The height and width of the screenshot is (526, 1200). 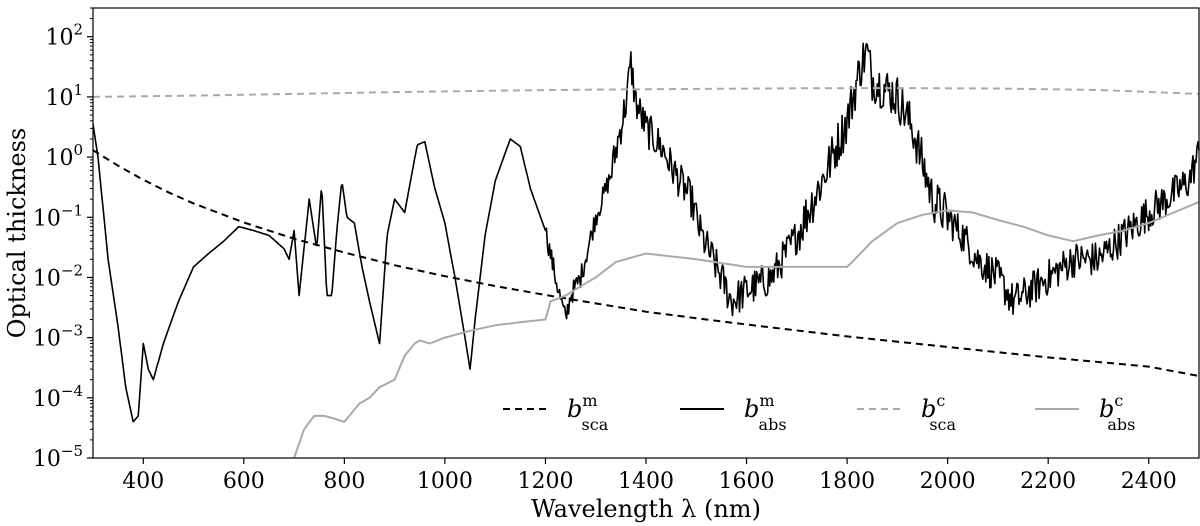 What do you see at coordinates (819, 412) in the screenshot?
I see `legend: bm sca bm abs bc sca bc abs` at bounding box center [819, 412].